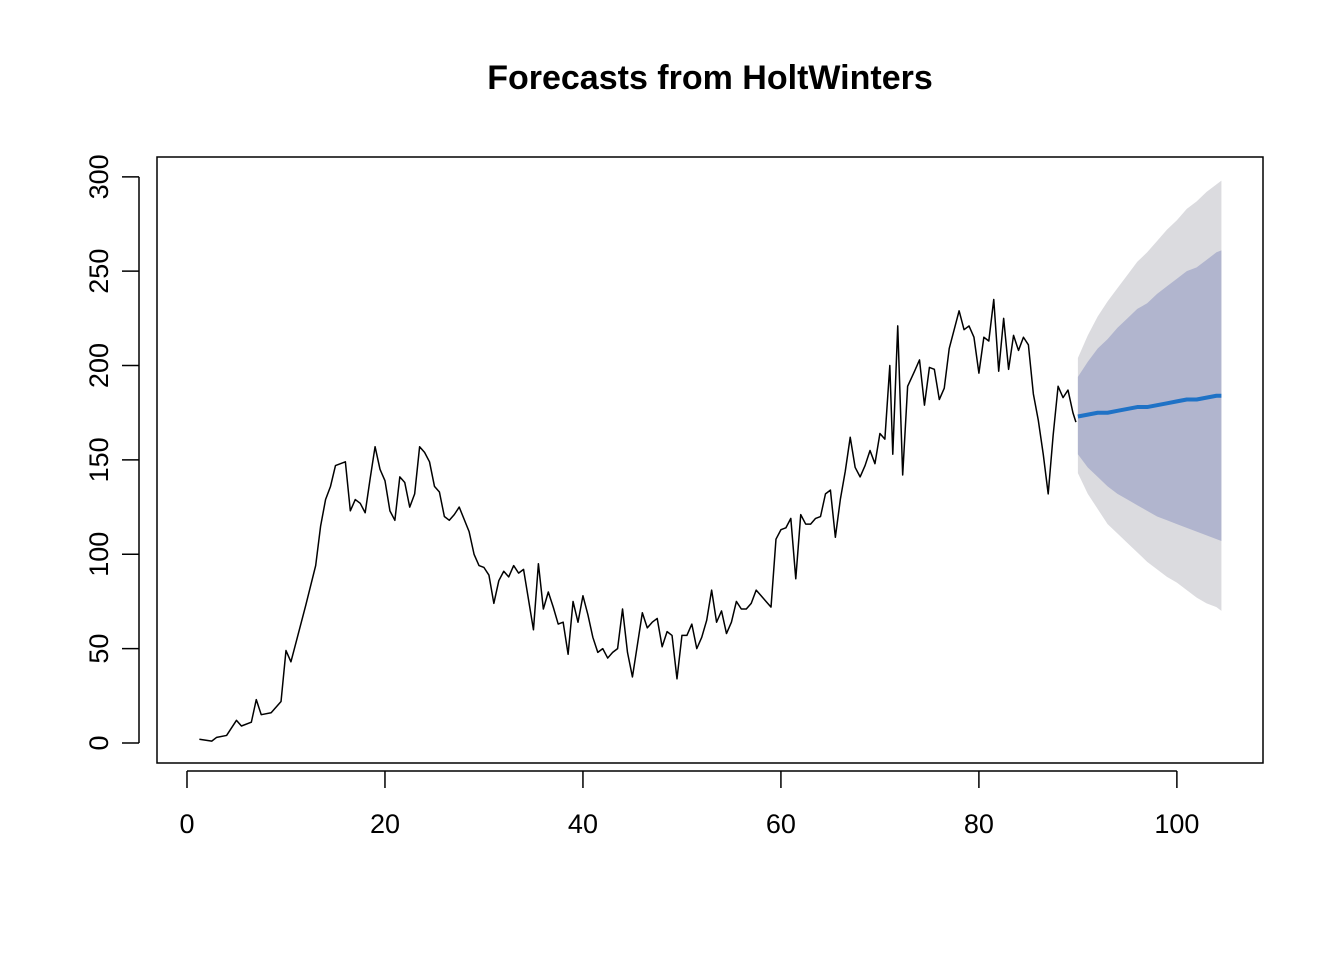  I want to click on y-tick-label: 300, so click(99, 176).